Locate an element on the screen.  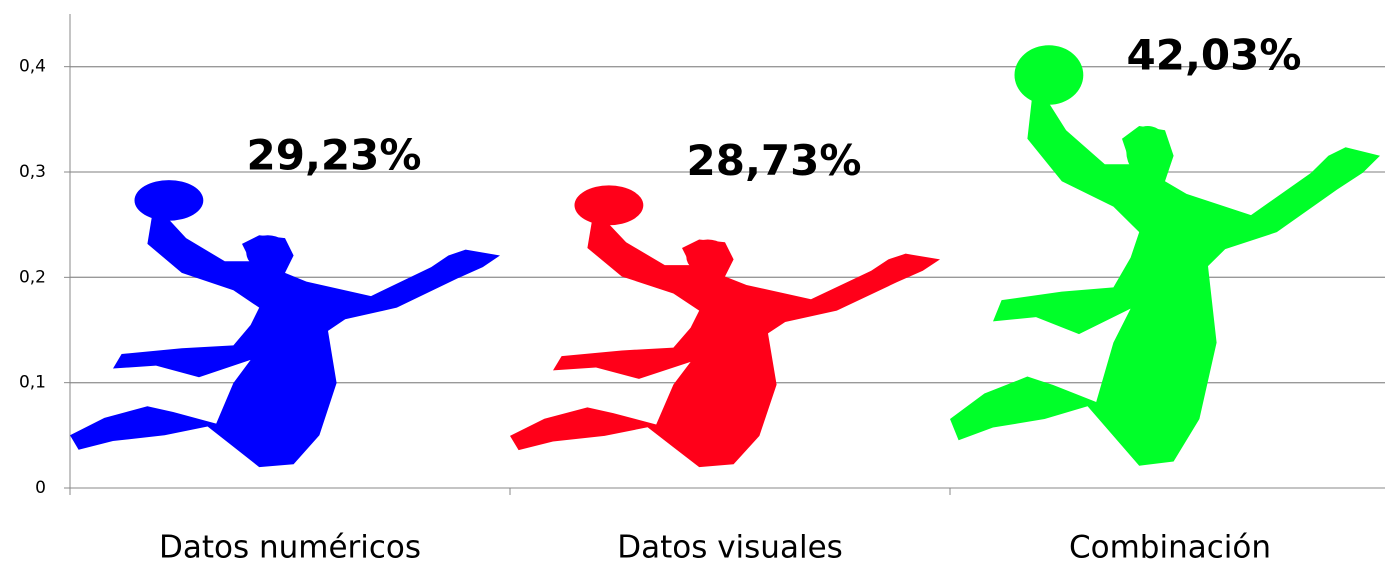
value-label: 29,23% is located at coordinates (334, 155).